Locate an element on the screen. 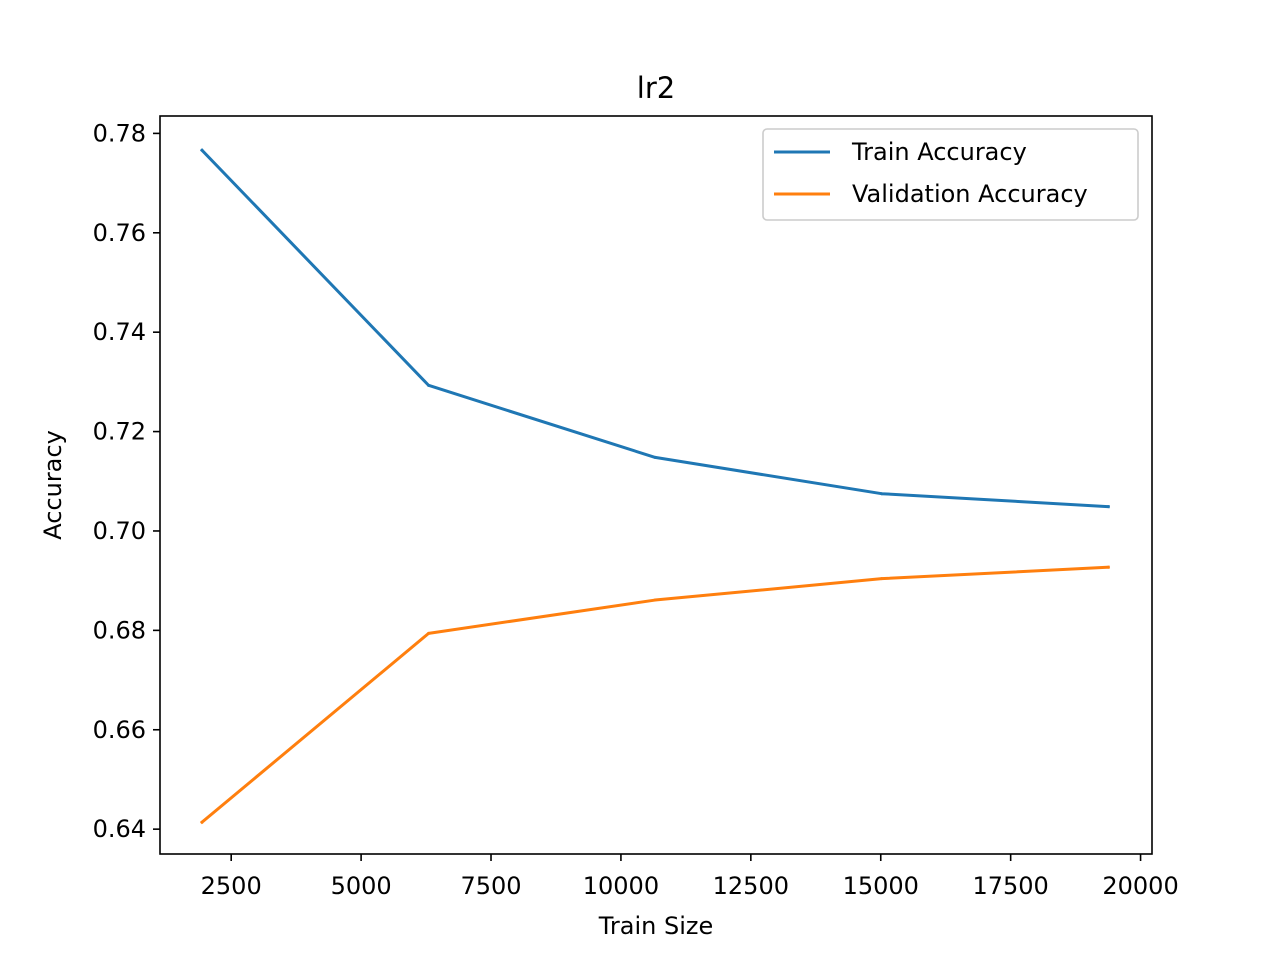  y-axis-title: Accuracy is located at coordinates (53, 485).